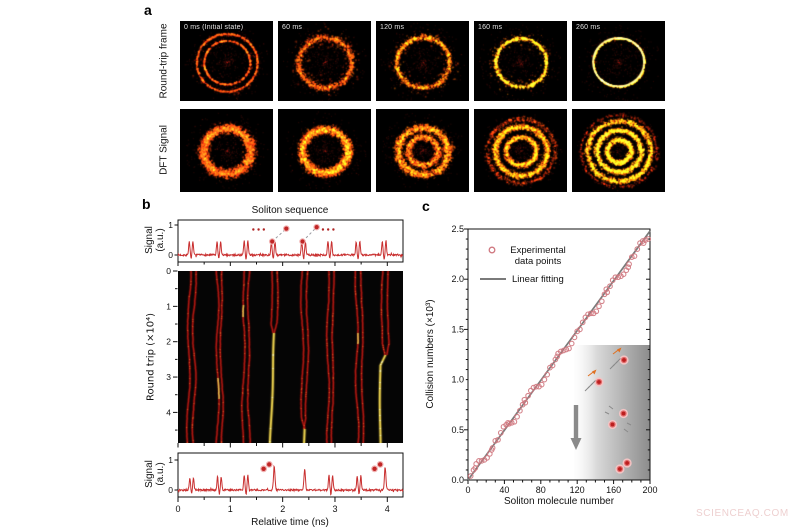 The height and width of the screenshot is (530, 800). I want to click on frame-time-label-2: 120 ms, so click(392, 27).